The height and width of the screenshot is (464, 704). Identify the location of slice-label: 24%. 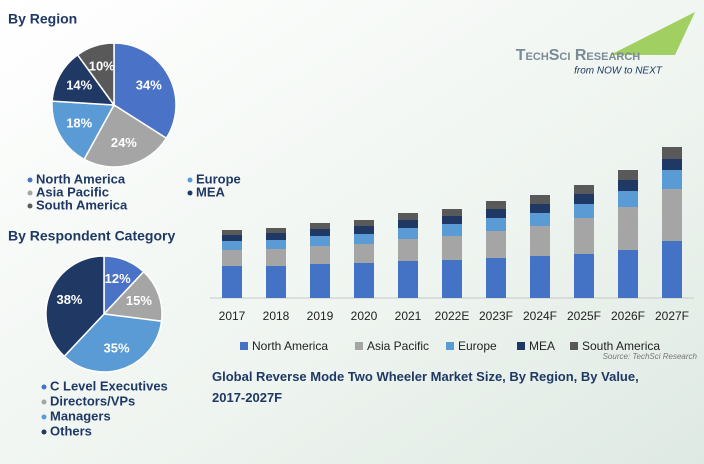
(124, 142).